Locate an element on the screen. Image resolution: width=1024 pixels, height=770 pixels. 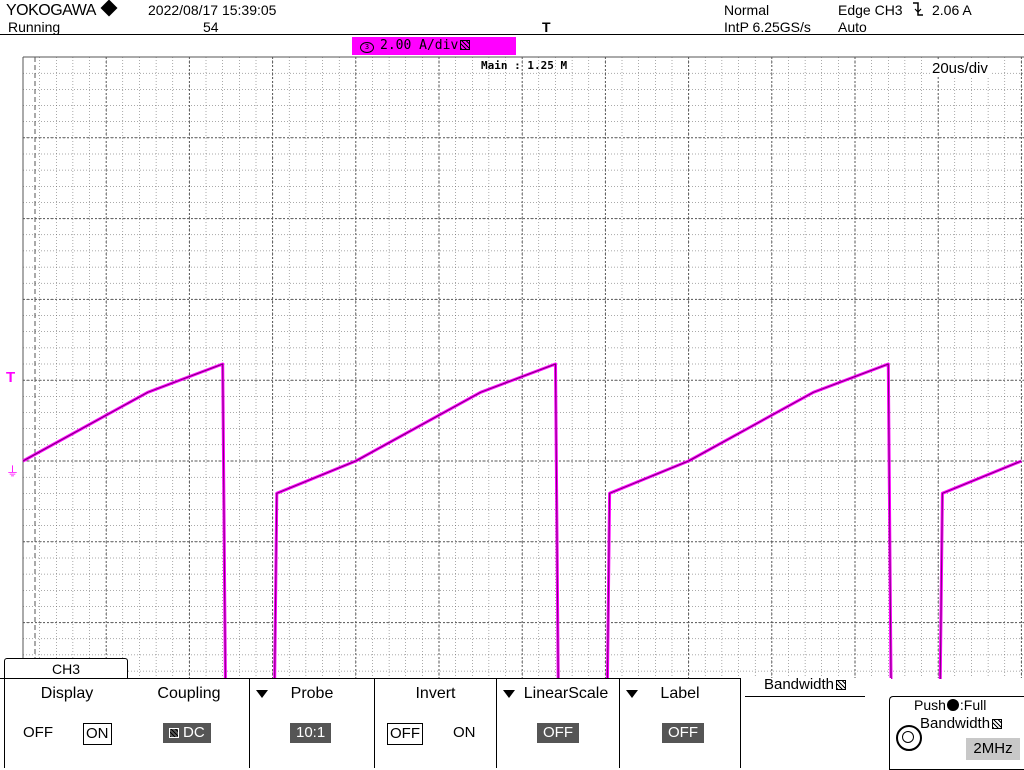
bandwidth-softkey: Bandwidth is located at coordinates (815, 722).